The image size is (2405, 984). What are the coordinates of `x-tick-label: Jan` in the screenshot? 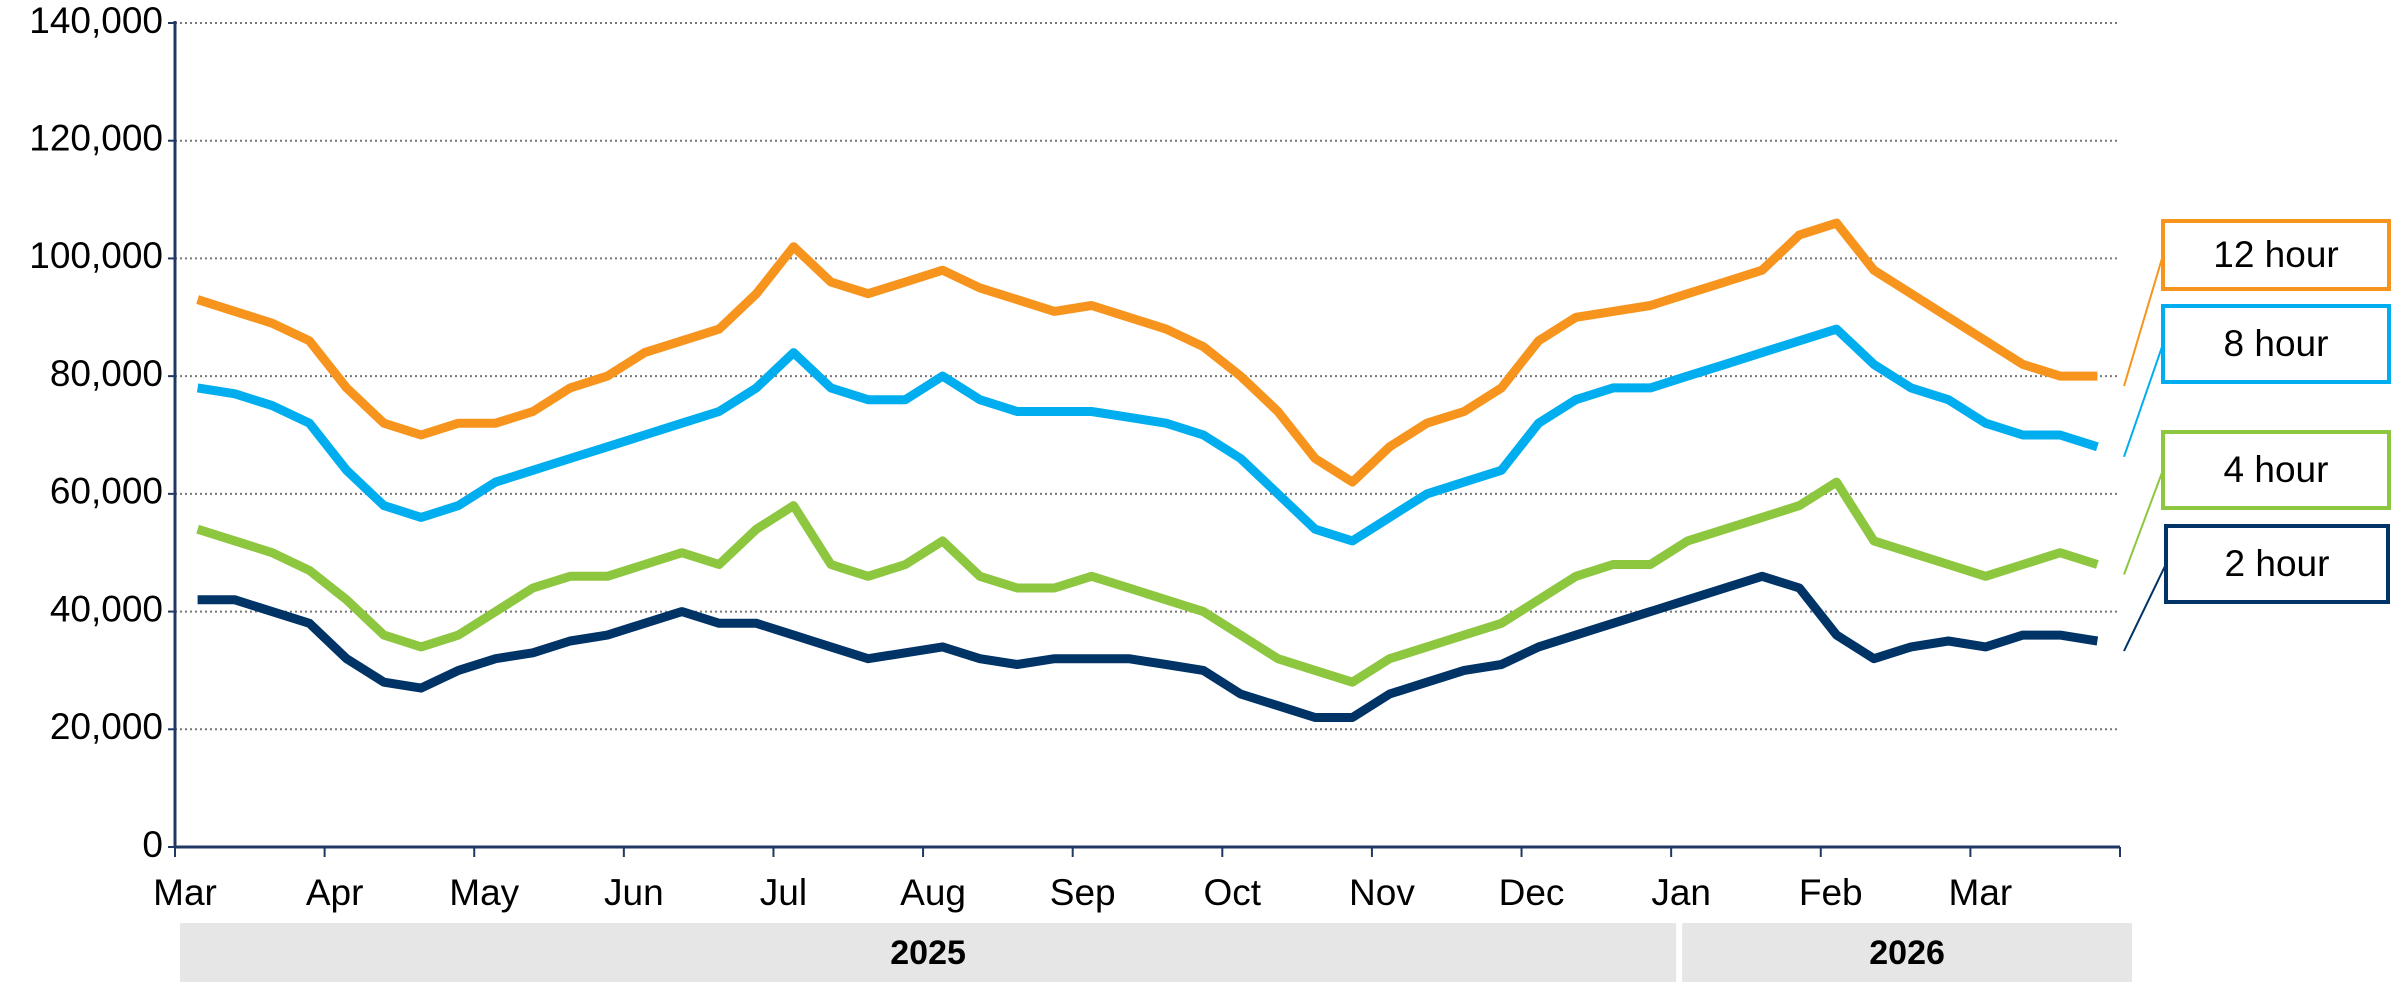 It's located at (1681, 892).